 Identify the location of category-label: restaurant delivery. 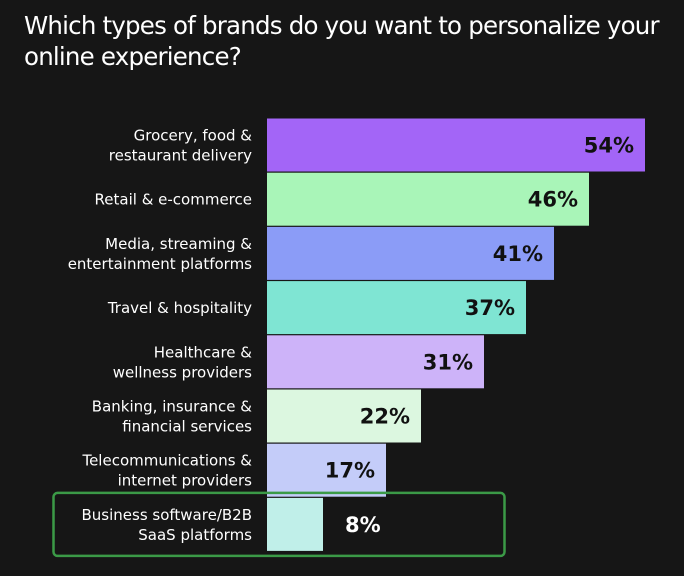
(180, 156).